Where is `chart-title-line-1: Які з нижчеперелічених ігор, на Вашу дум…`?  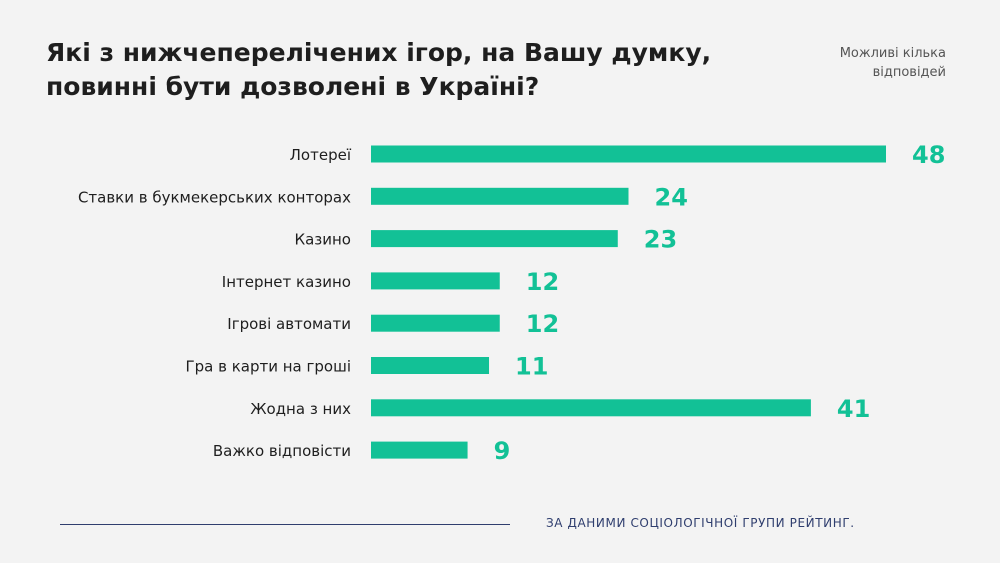 chart-title-line-1: Які з нижчеперелічених ігор, на Вашу дум… is located at coordinates (379, 52).